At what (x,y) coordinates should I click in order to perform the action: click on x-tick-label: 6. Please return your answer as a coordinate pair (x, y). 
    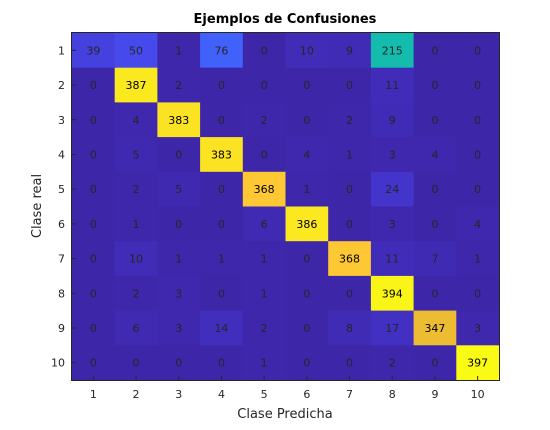
    Looking at the image, I should click on (306, 394).